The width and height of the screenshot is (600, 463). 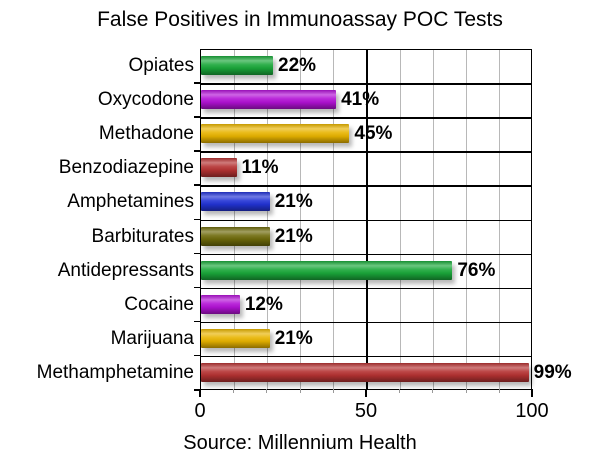 What do you see at coordinates (366, 411) in the screenshot?
I see `x-tick-50: 50` at bounding box center [366, 411].